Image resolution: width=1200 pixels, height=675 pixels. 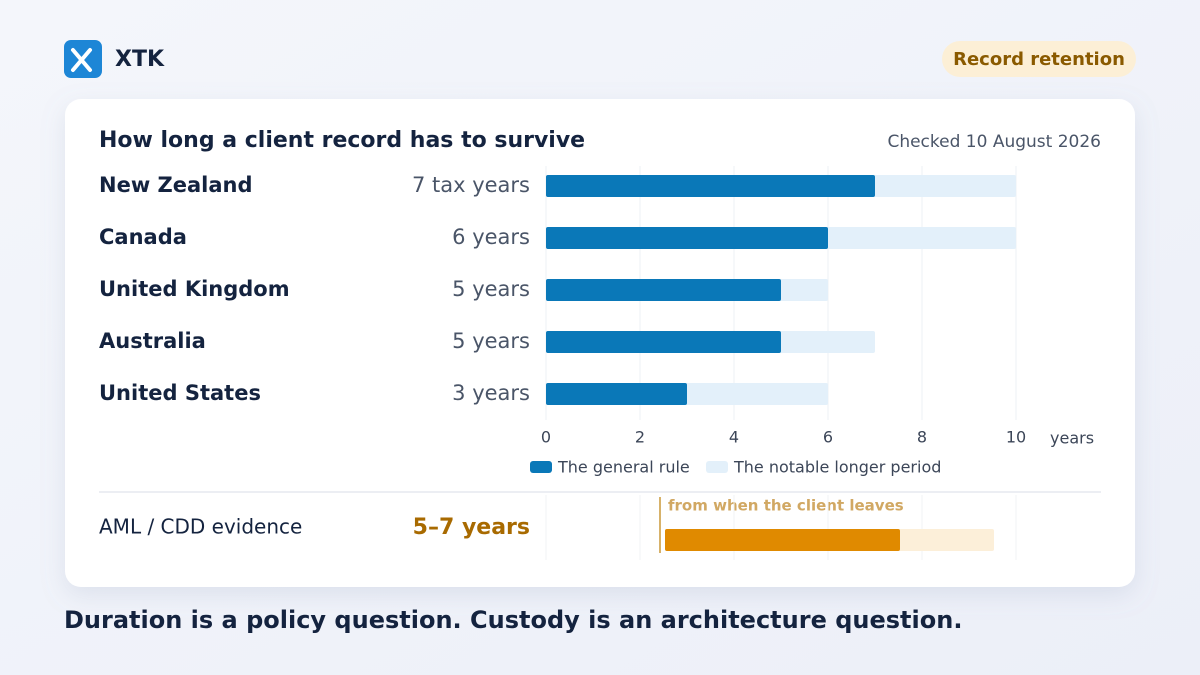 I want to click on category-label: United States, so click(x=180, y=393).